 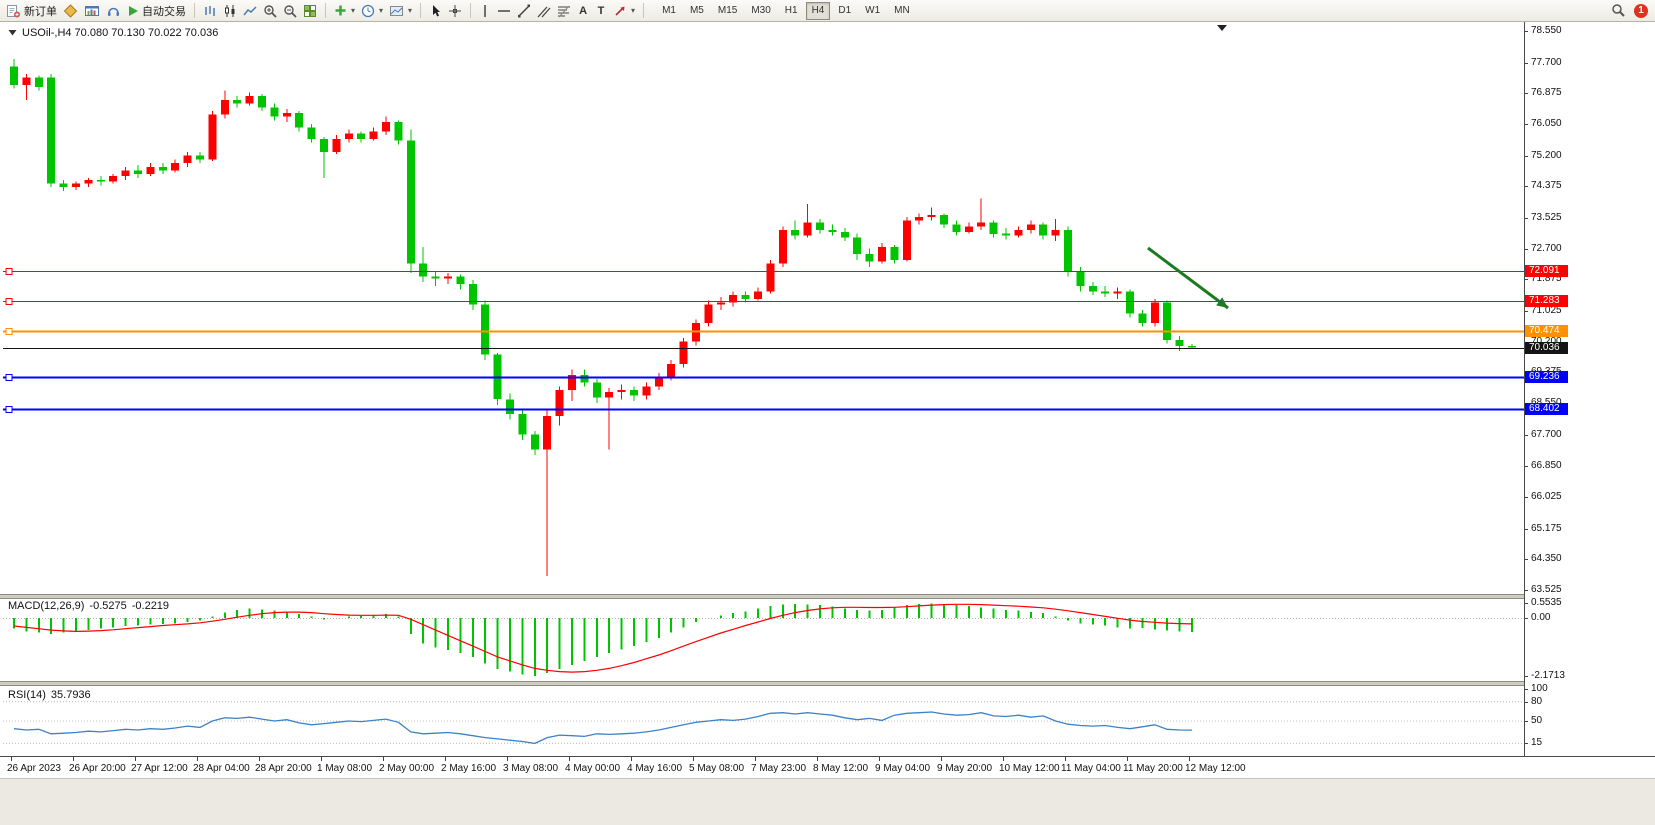 I want to click on time-axis-label: 9 May 04:00, so click(x=903, y=768).